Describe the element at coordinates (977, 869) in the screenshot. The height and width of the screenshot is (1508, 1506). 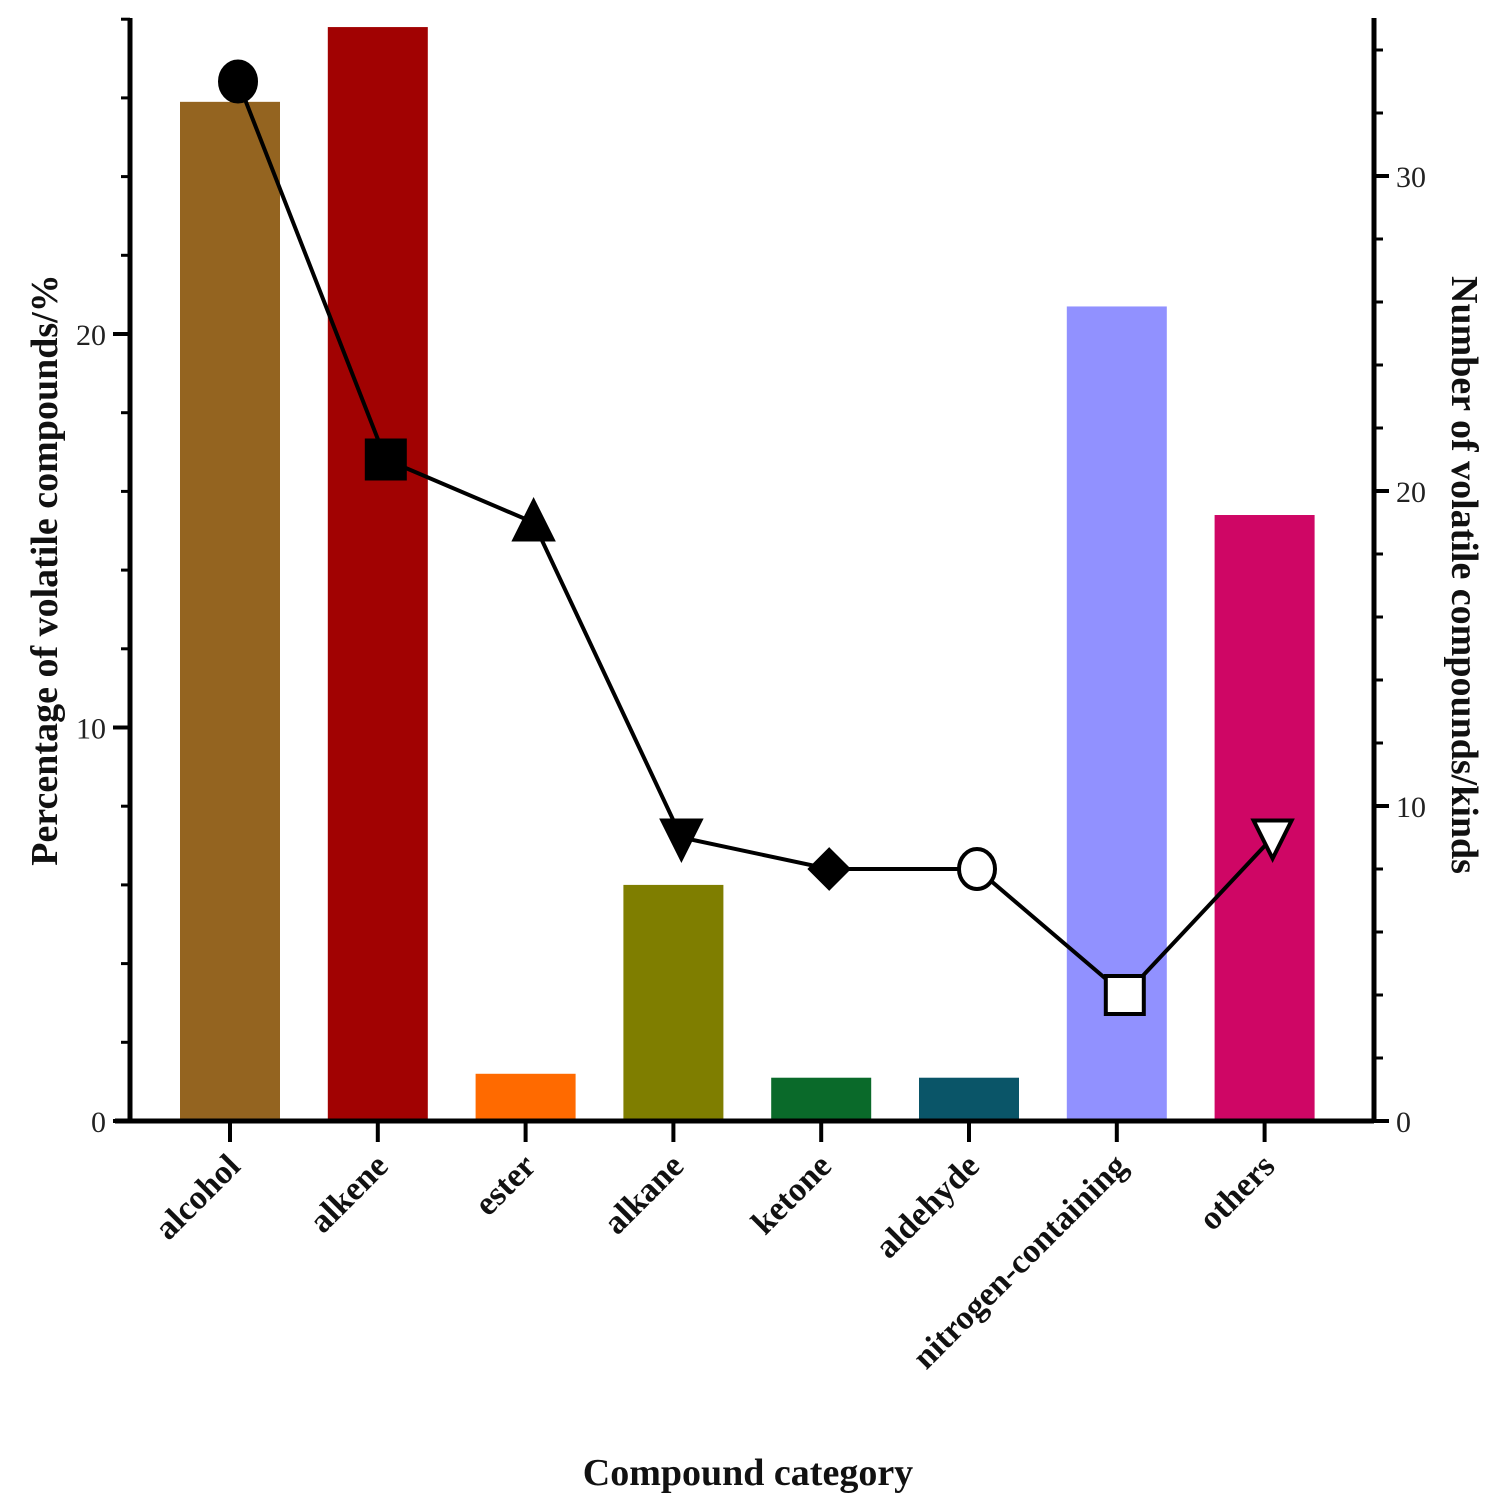
I see `marker-aldehyde` at that location.